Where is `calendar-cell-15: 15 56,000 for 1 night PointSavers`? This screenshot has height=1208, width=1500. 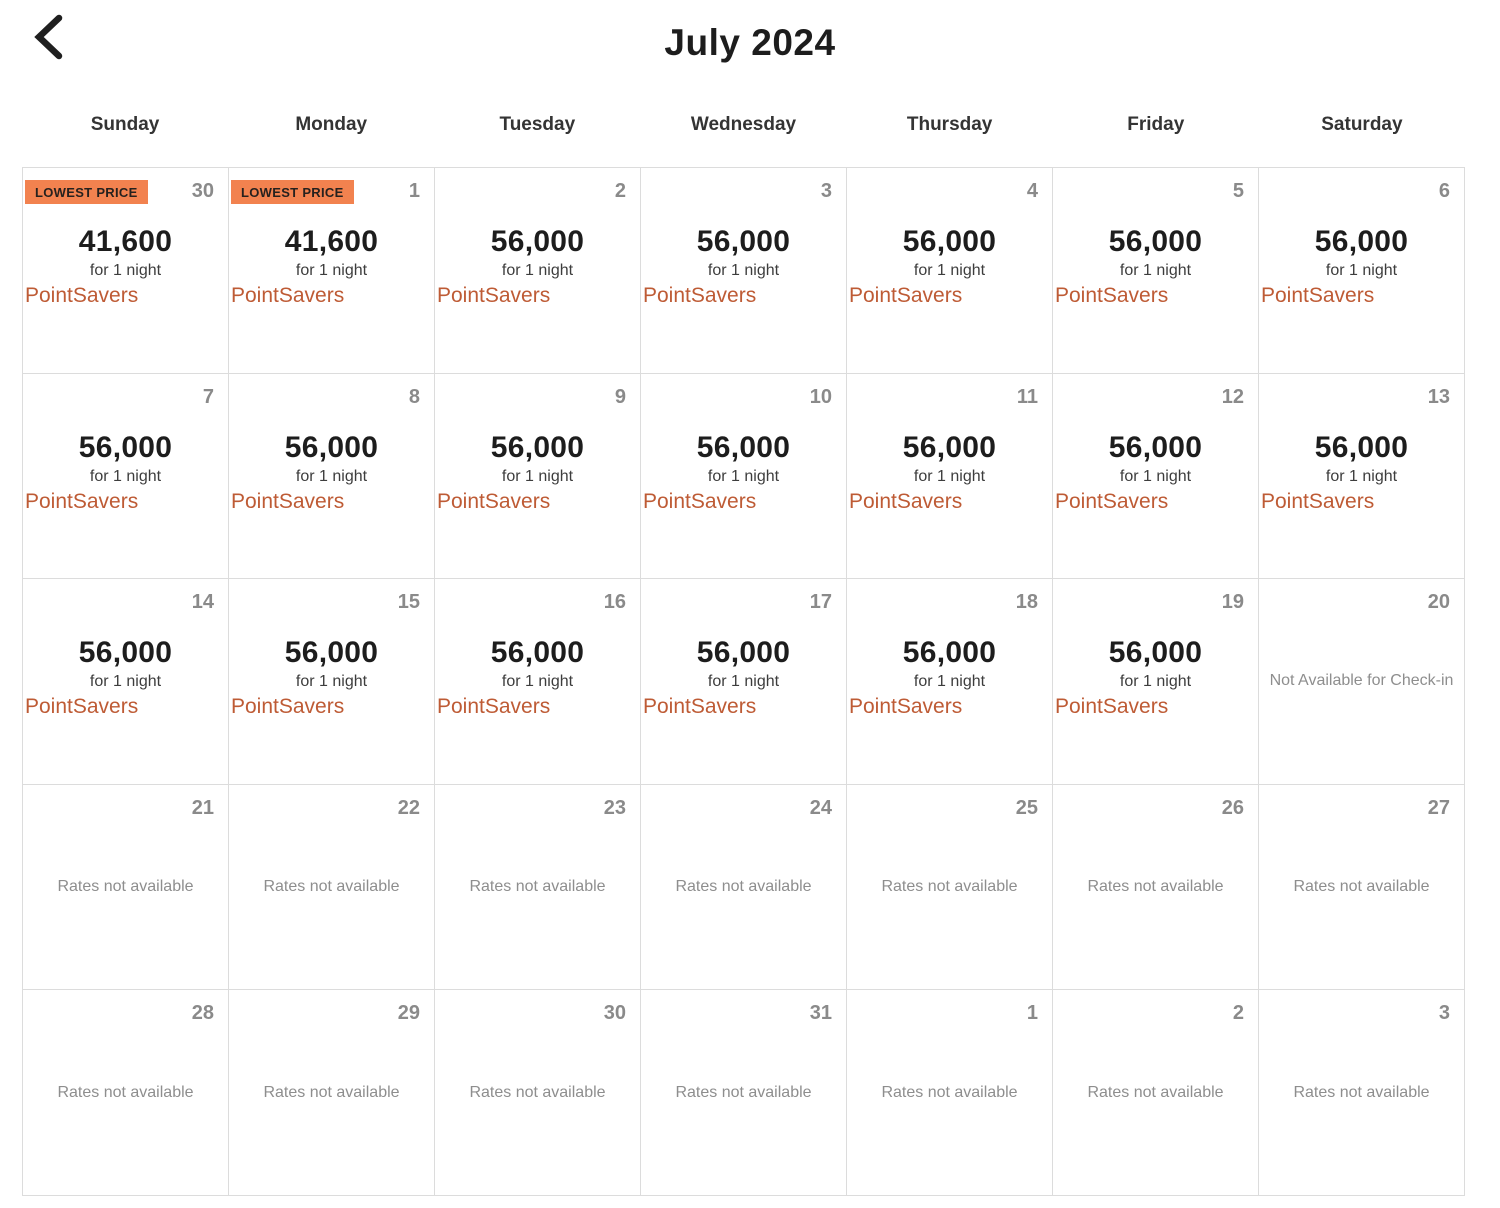 calendar-cell-15: 15 56,000 for 1 night PointSavers is located at coordinates (332, 682).